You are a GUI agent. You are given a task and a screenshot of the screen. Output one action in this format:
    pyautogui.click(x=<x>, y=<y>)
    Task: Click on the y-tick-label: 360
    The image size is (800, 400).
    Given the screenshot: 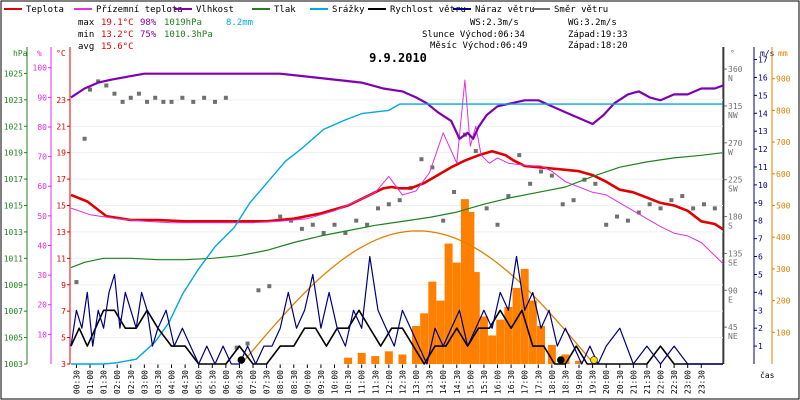 What is the action you would take?
    pyautogui.click(x=735, y=69)
    